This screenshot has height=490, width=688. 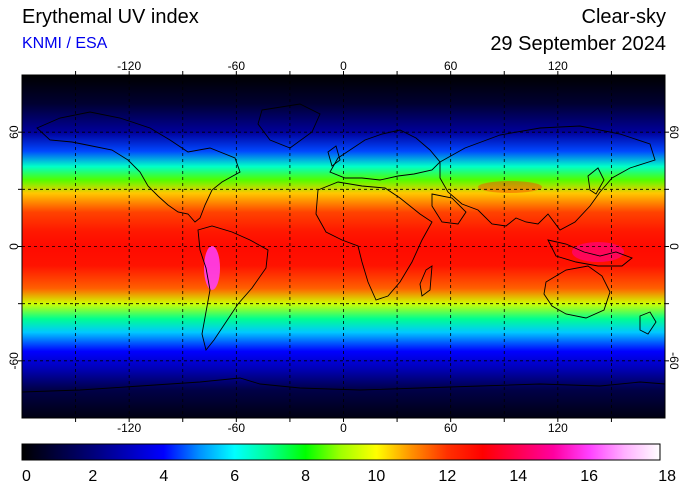 What do you see at coordinates (447, 476) in the screenshot?
I see `colorbar-tick-label: 12` at bounding box center [447, 476].